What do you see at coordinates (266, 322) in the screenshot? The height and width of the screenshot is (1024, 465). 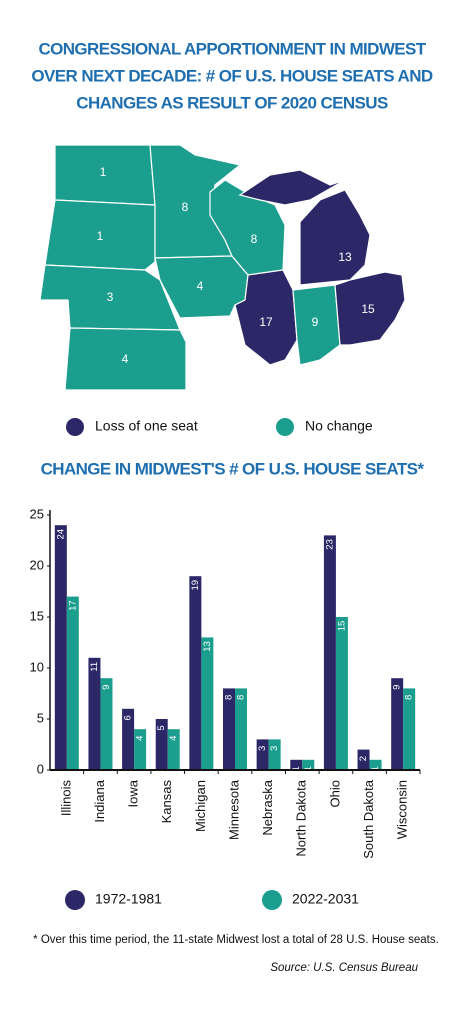 I see `state-seats: 17` at bounding box center [266, 322].